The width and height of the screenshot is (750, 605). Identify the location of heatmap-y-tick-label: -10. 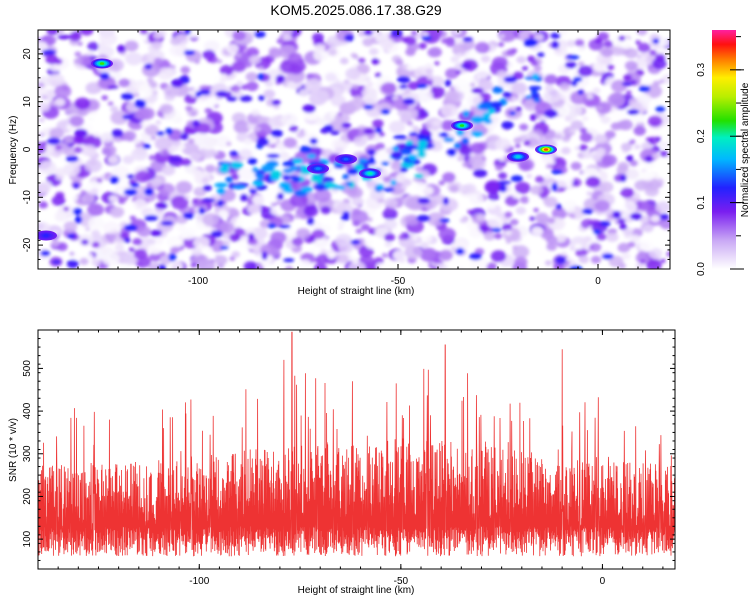
(27, 197).